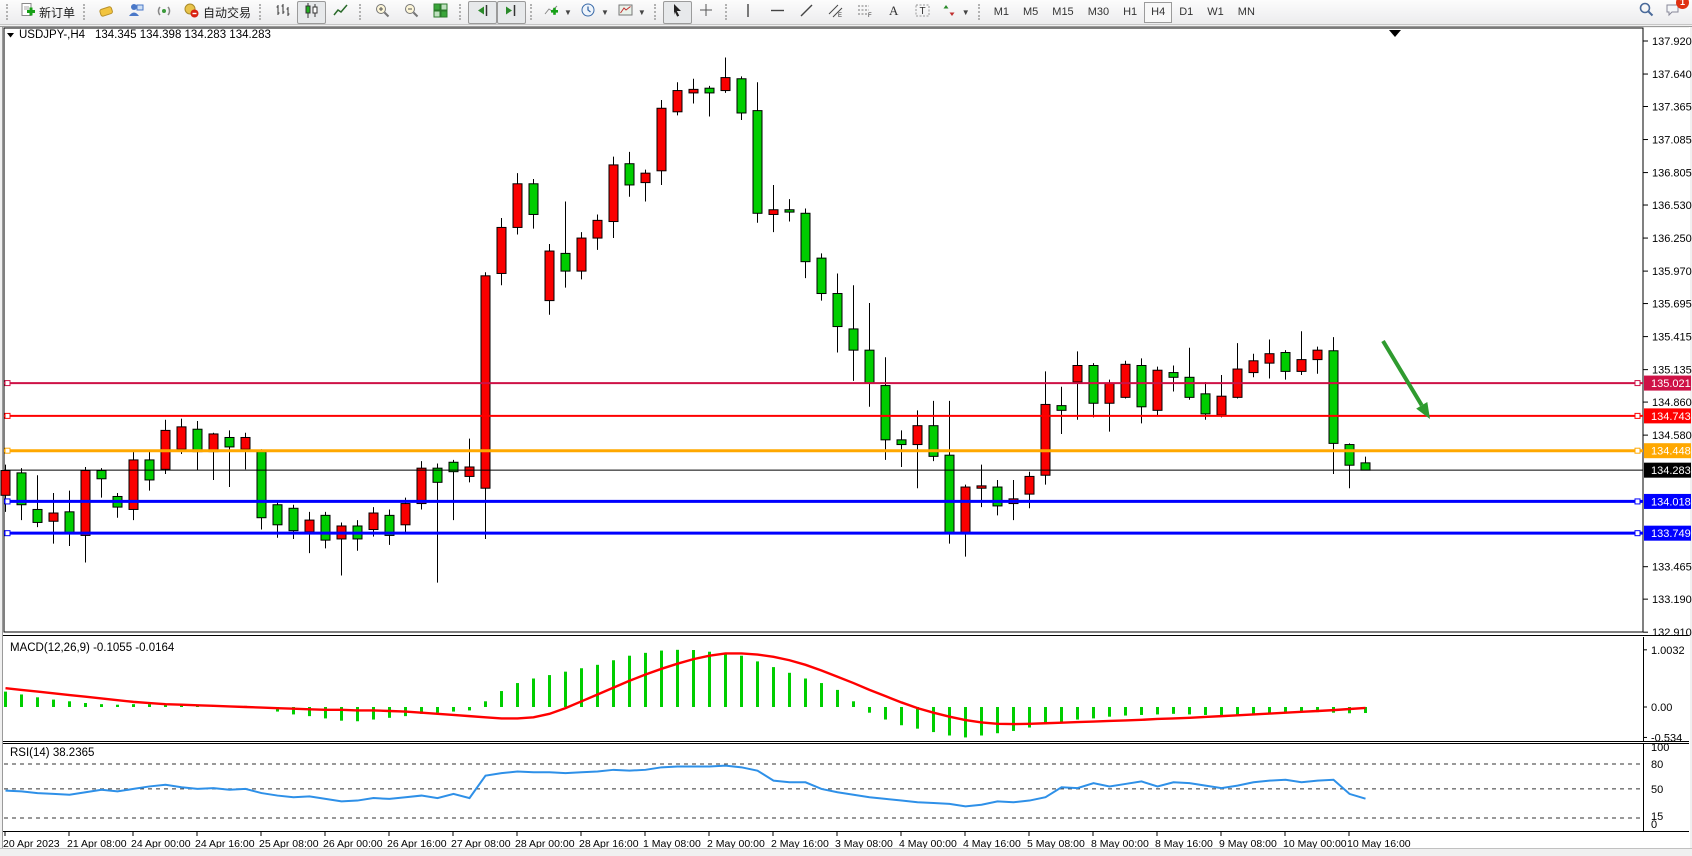  I want to click on search-button, so click(1646, 12).